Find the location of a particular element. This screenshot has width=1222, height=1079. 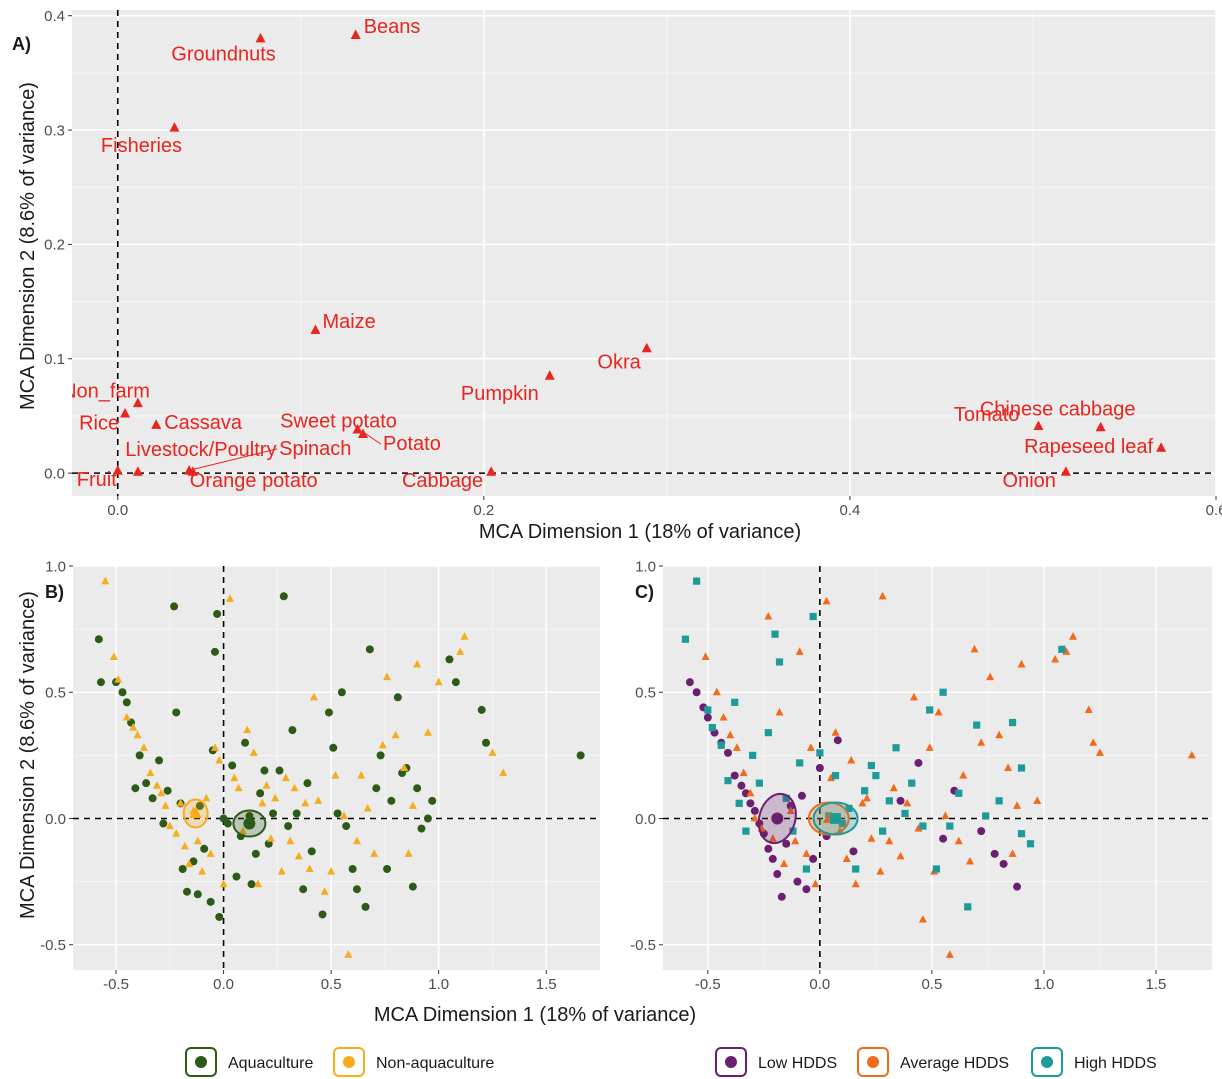

point-sweet-potato is located at coordinates (357, 428).